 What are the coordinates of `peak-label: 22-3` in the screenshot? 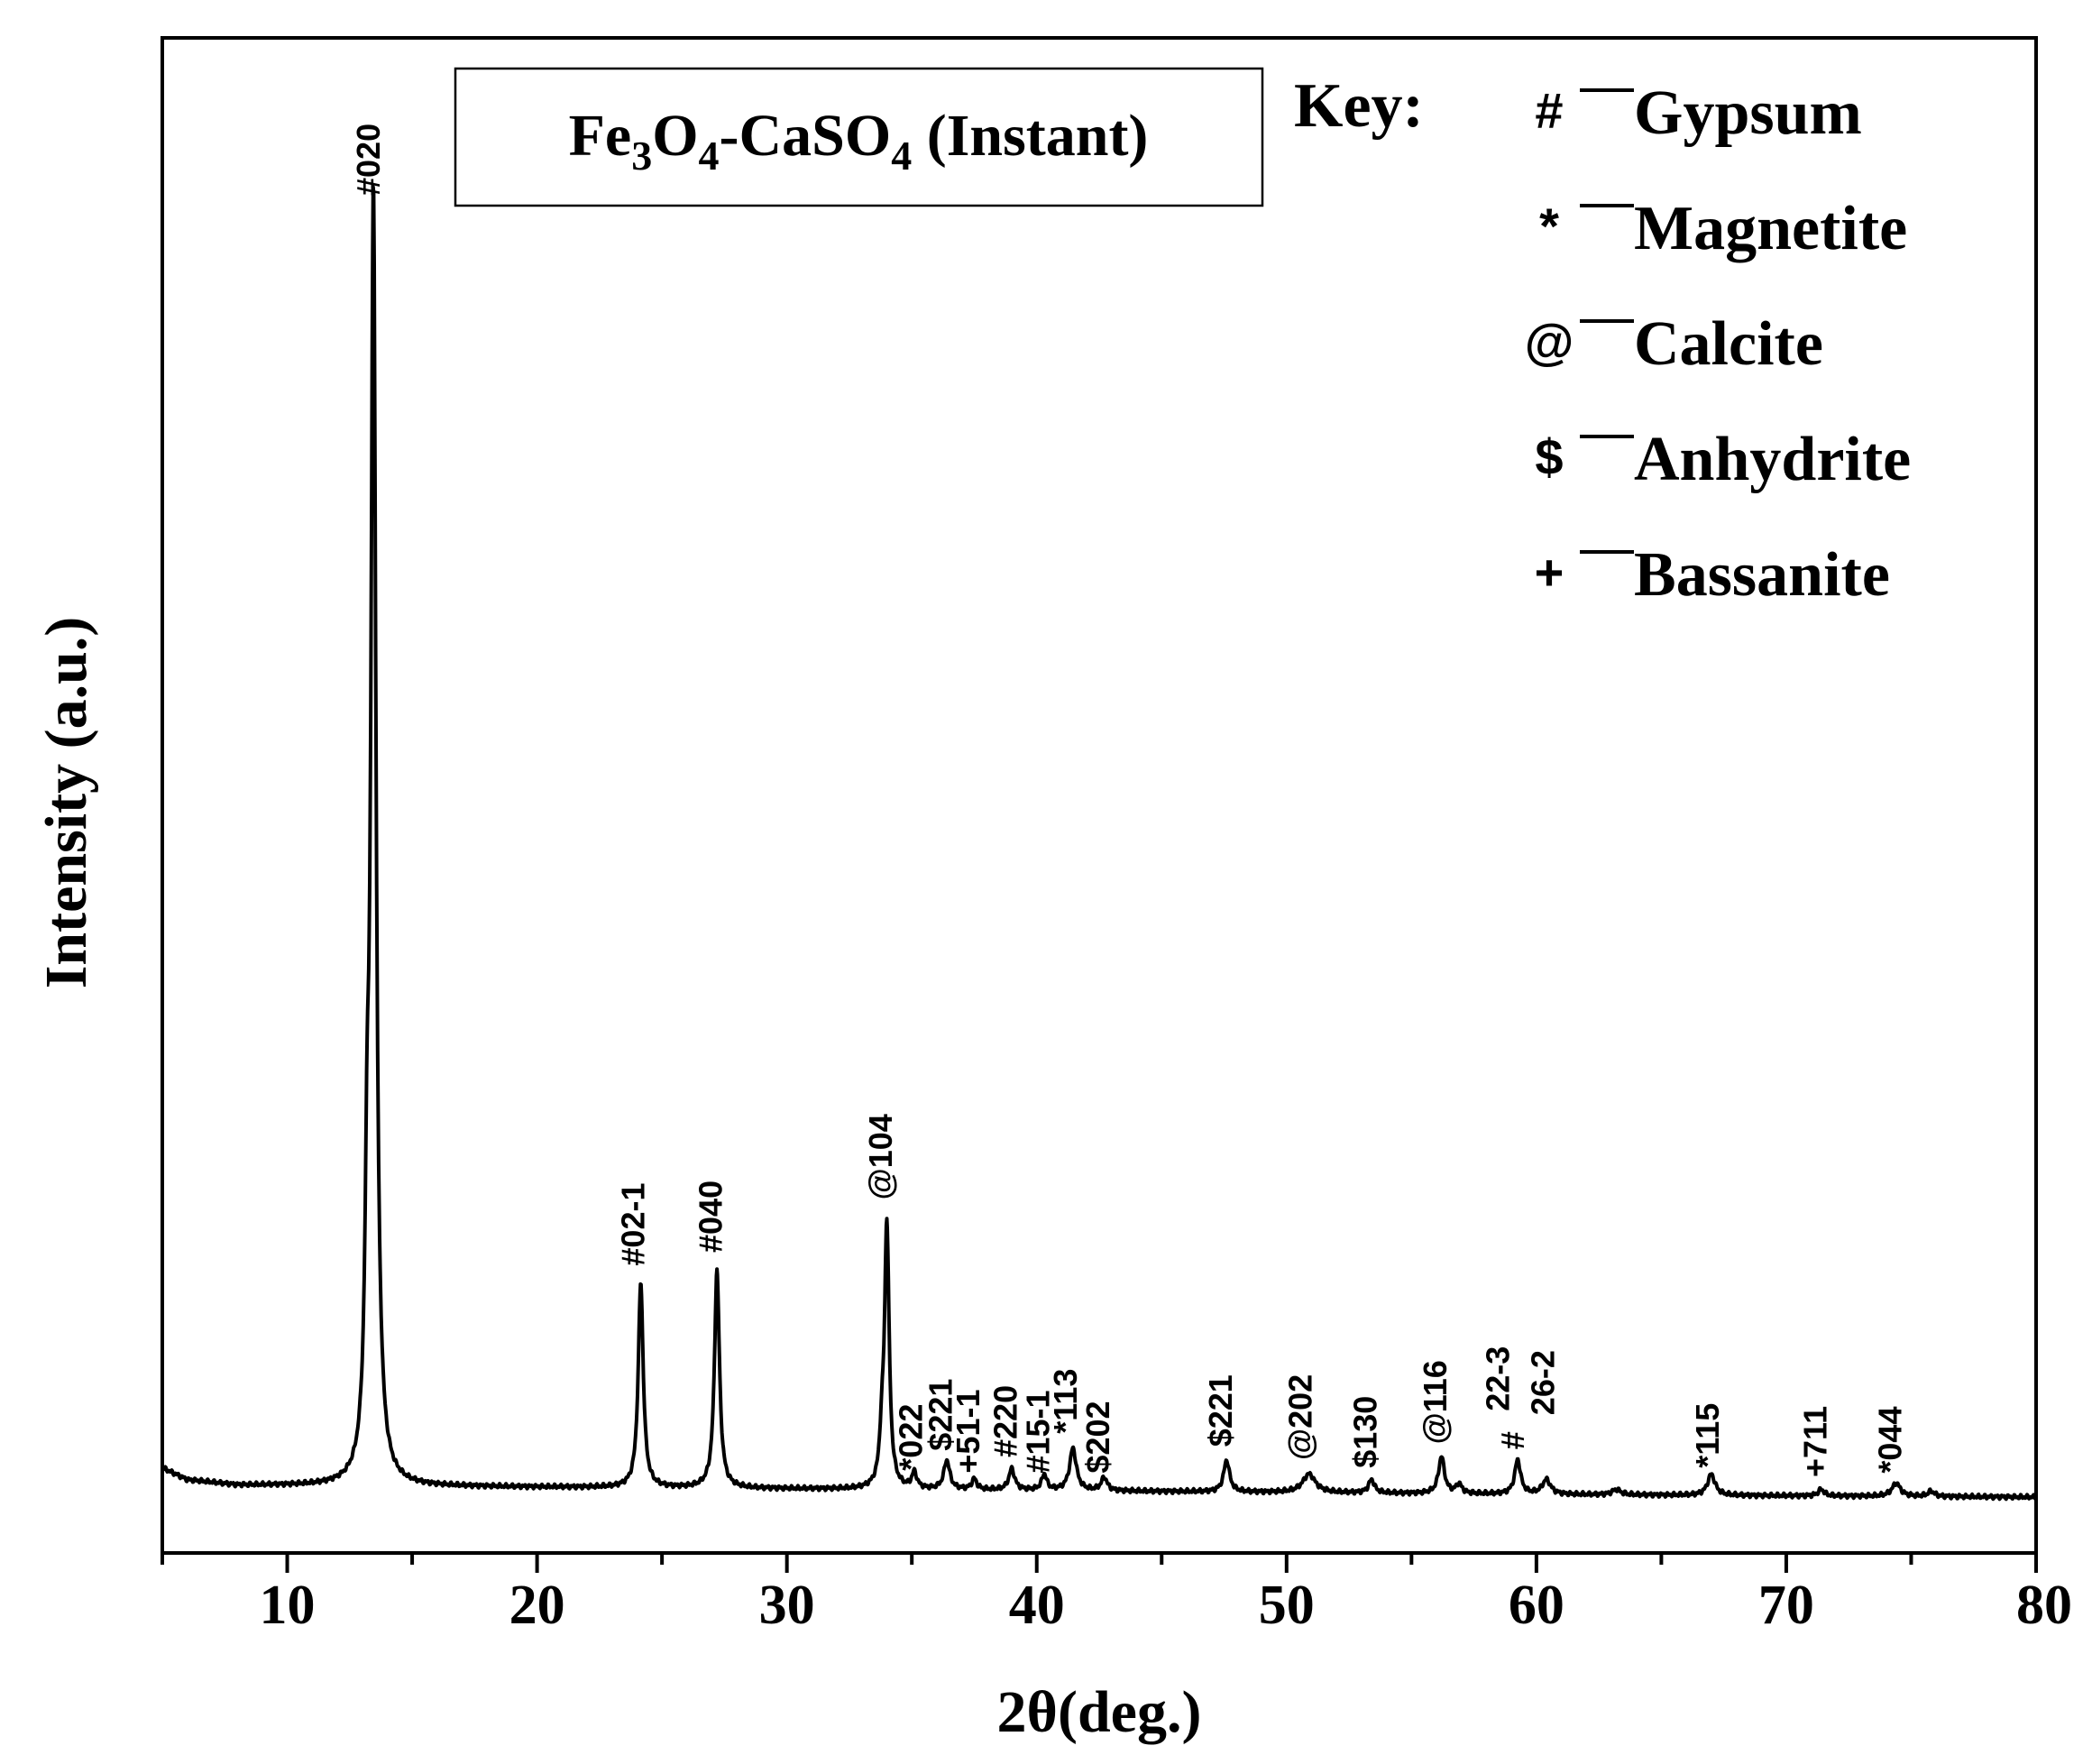 It's located at (1497, 1378).